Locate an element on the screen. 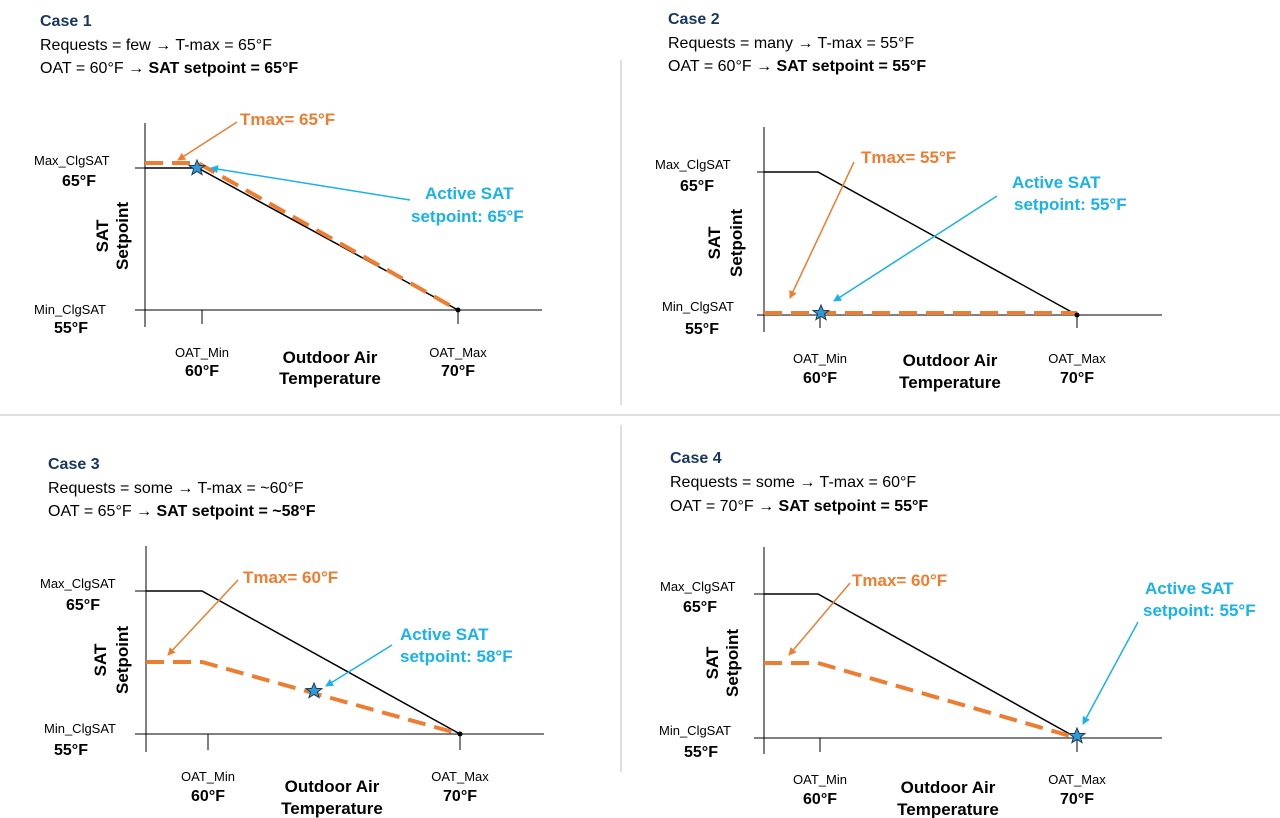 This screenshot has width=1280, height=818. case-4-min-temp: 55°F is located at coordinates (701, 752).